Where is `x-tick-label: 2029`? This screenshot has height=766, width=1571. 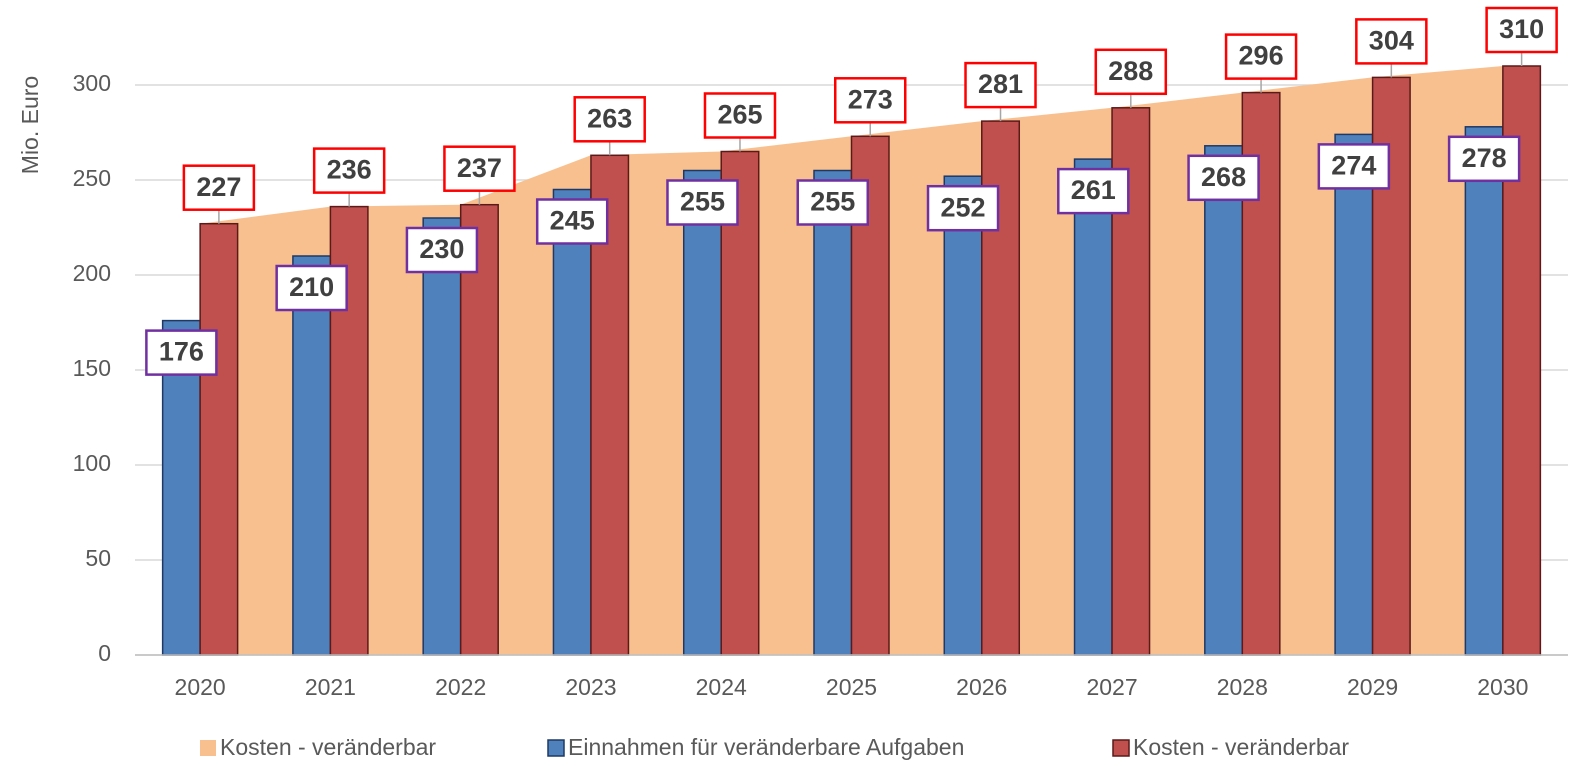
x-tick-label: 2029 is located at coordinates (1372, 687).